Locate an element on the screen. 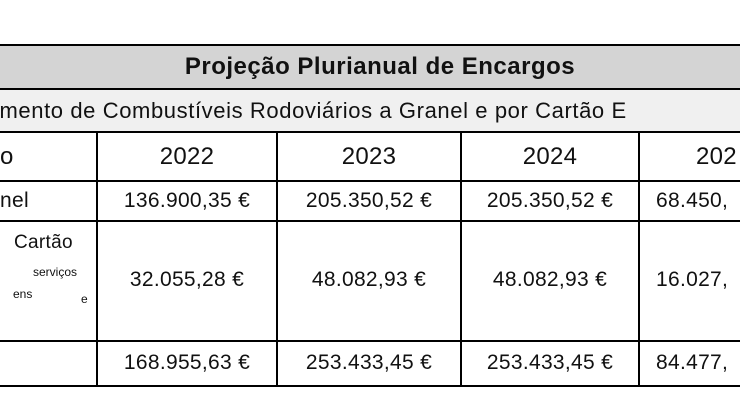 This screenshot has width=740, height=420. table-cell: 32.055,28 € is located at coordinates (187, 279).